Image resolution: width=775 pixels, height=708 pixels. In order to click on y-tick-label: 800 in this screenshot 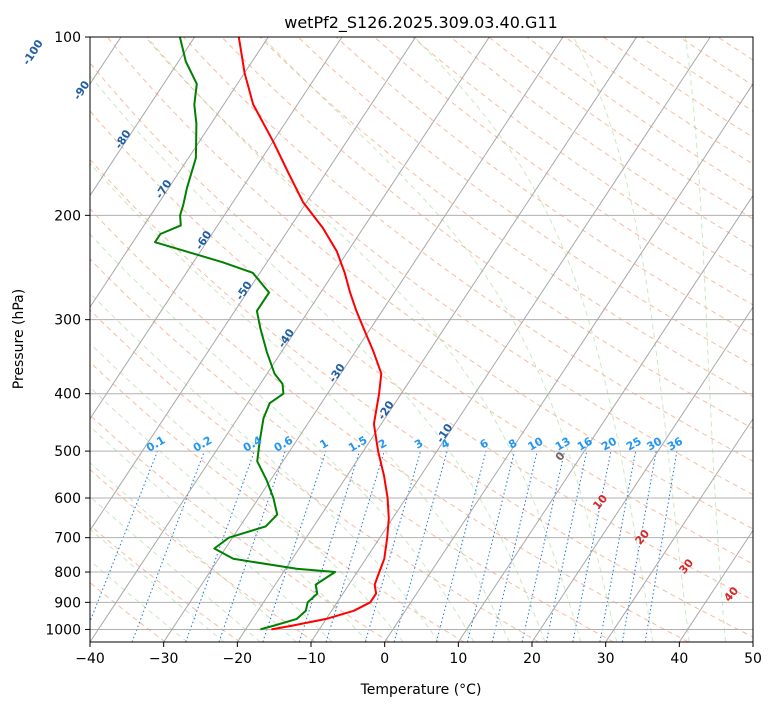, I will do `click(67, 573)`.